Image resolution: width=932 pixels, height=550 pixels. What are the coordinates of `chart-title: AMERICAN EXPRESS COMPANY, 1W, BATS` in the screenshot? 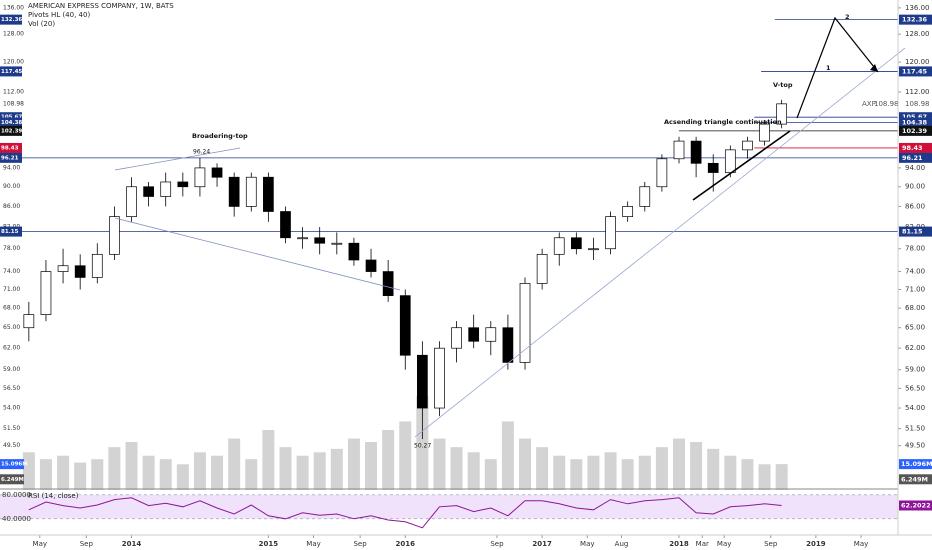 It's located at (101, 6).